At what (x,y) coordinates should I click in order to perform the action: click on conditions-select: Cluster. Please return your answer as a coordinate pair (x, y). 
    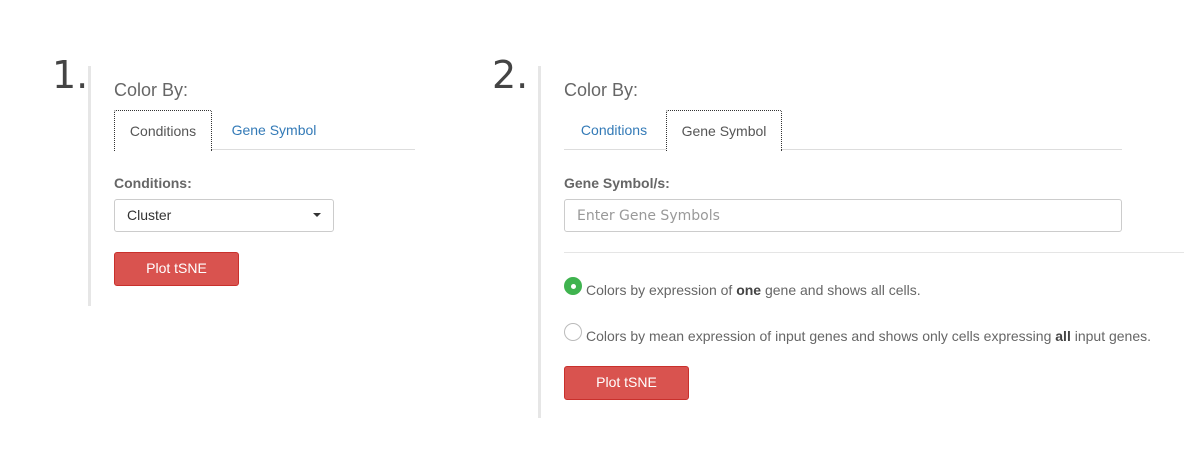
    Looking at the image, I should click on (224, 215).